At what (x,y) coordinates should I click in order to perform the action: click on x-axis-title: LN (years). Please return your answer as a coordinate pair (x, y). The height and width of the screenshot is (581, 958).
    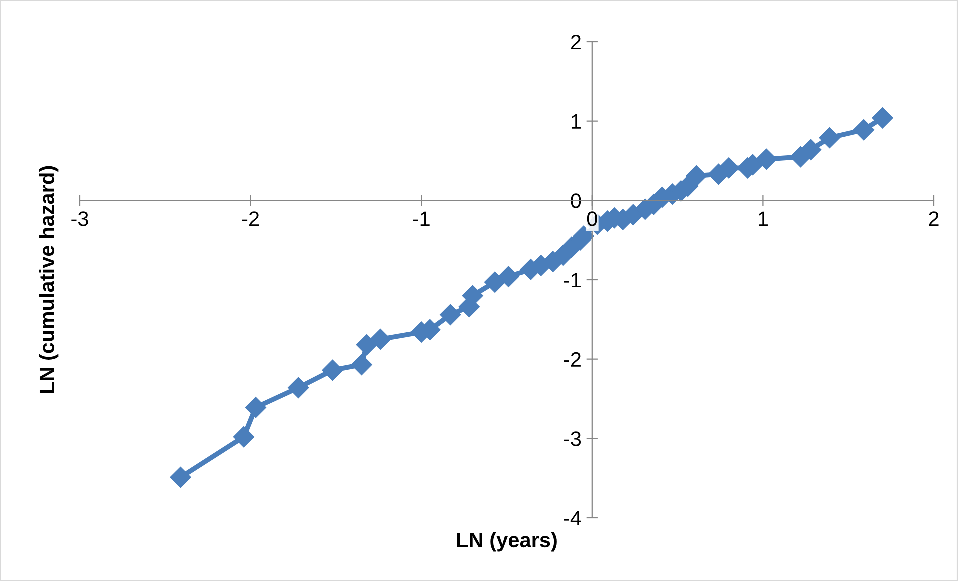
    Looking at the image, I should click on (507, 542).